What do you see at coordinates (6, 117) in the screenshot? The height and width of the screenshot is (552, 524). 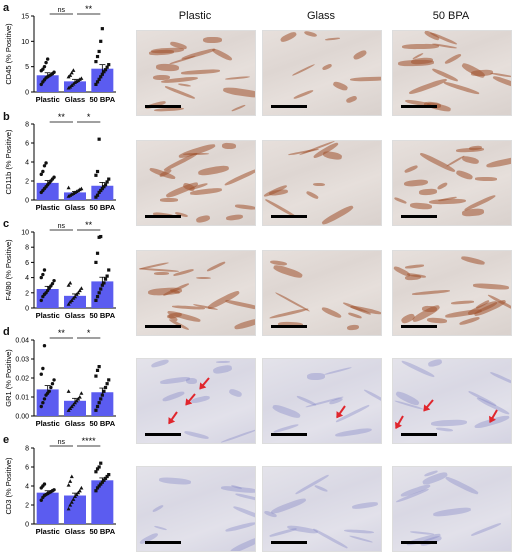 I see `panel-letter-b: b` at bounding box center [6, 117].